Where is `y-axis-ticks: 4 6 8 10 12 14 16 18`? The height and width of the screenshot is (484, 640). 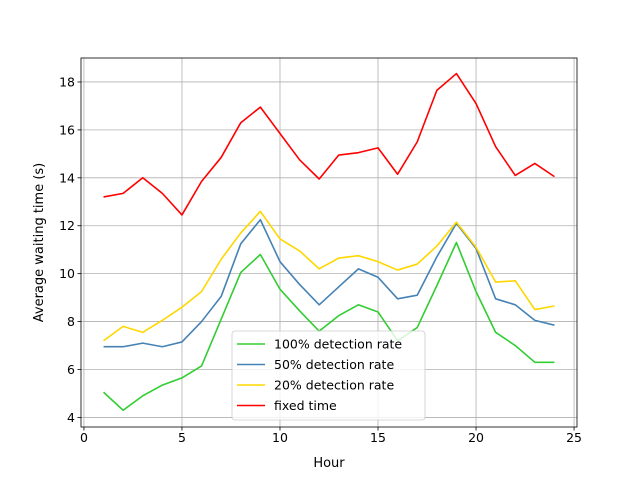 y-axis-ticks: 4 6 8 10 12 14 16 18 is located at coordinates (70, 249).